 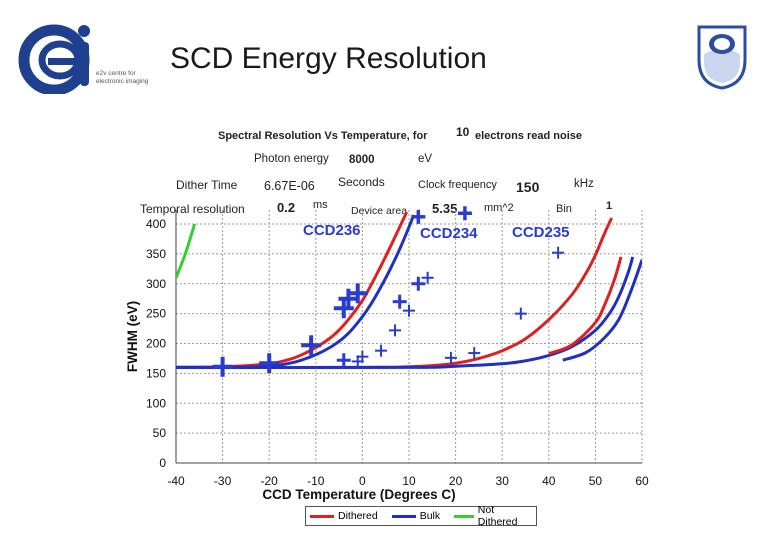 What do you see at coordinates (418, 216) in the screenshot?
I see `data-marker-annotation-ccd236` at bounding box center [418, 216].